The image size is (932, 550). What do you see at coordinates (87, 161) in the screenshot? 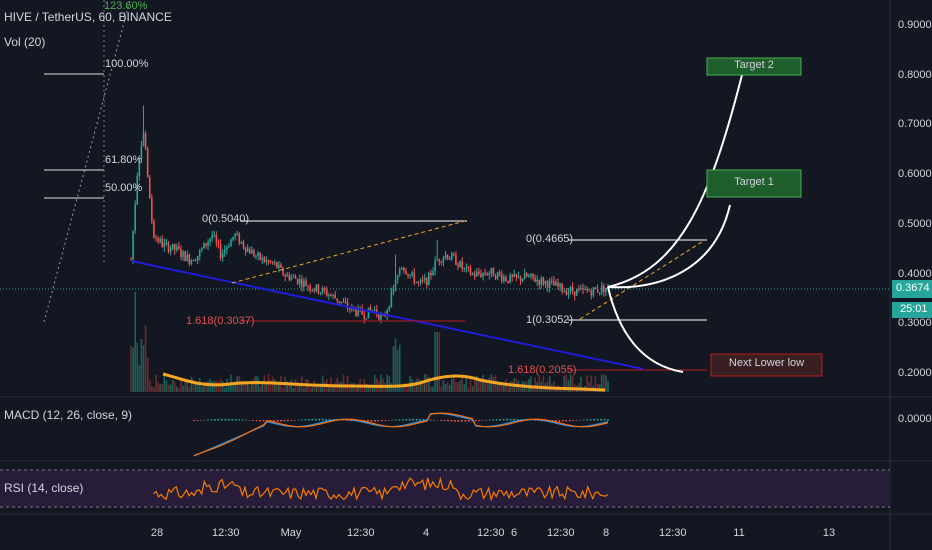
I see `fib-left` at bounding box center [87, 161].